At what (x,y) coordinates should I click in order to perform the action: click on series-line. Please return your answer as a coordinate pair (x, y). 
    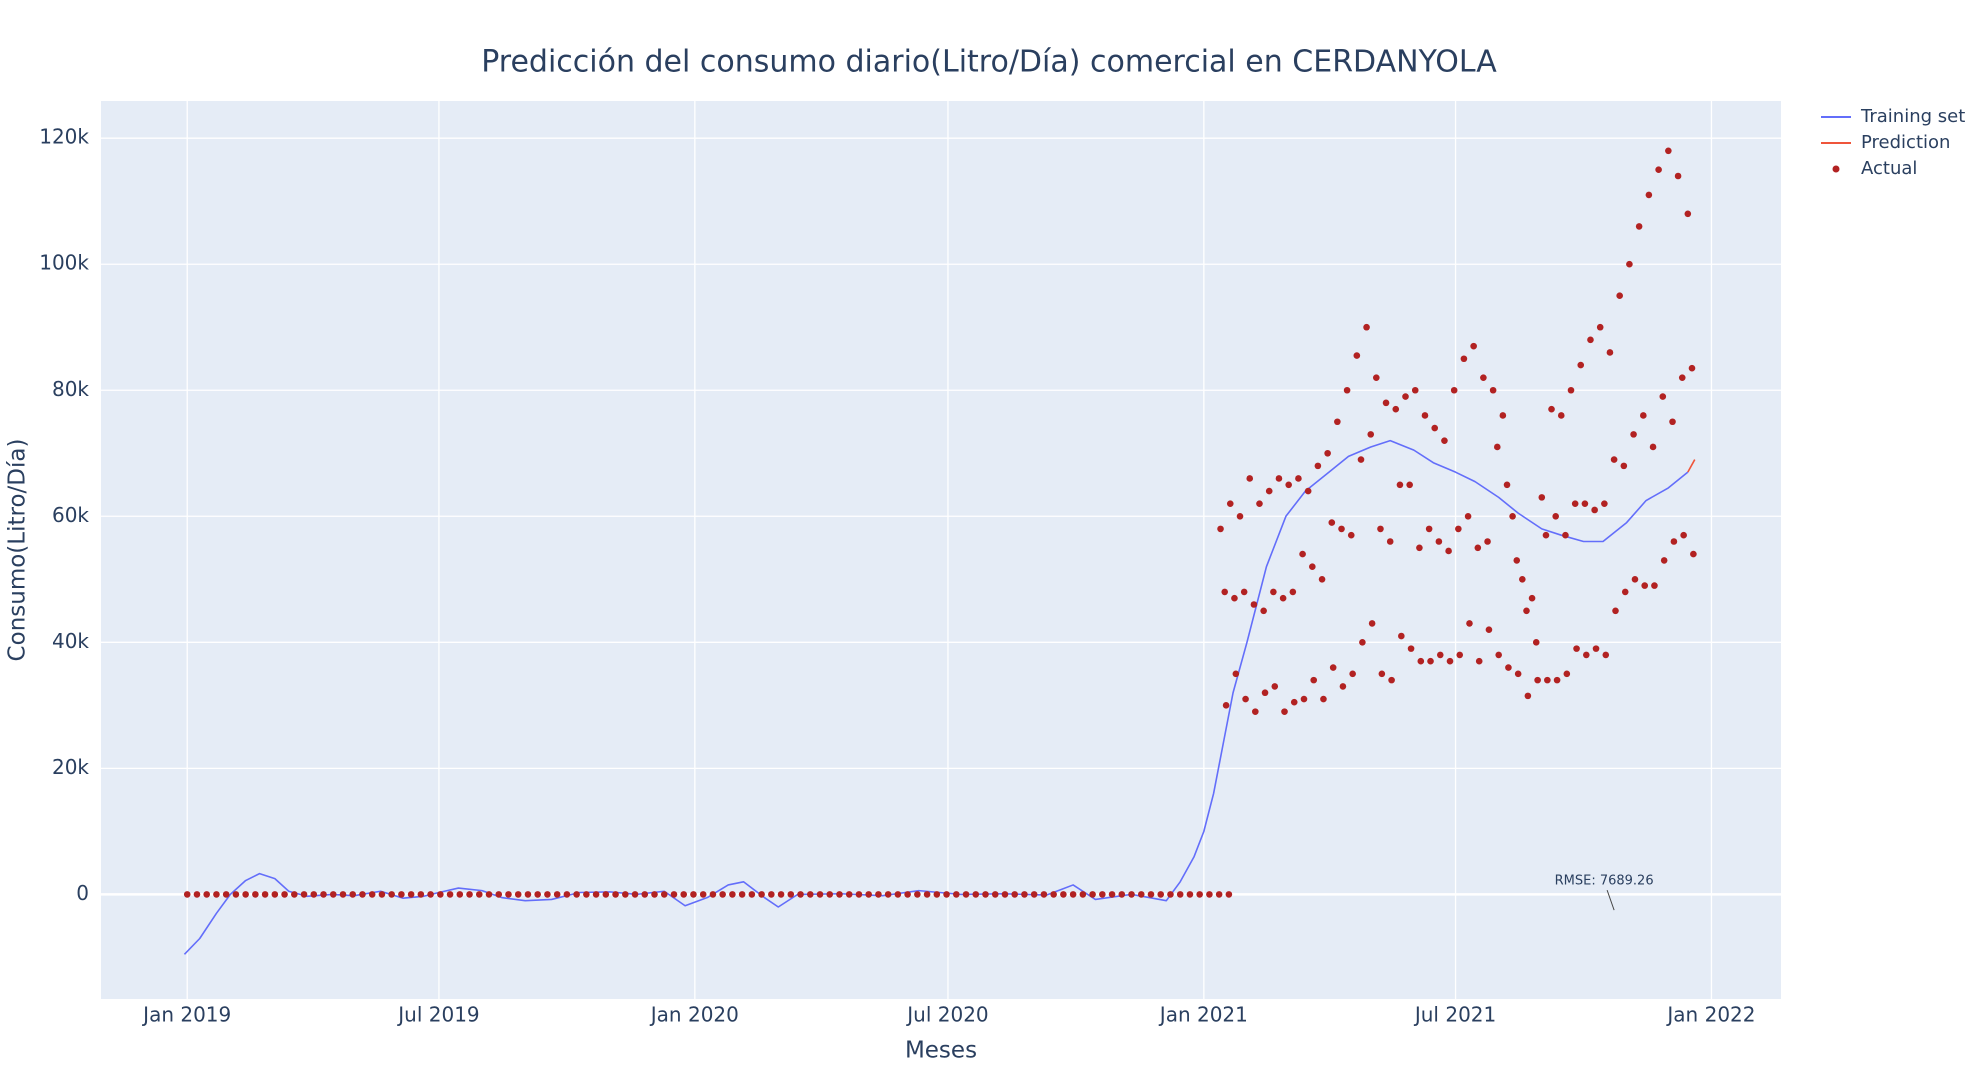
    Looking at the image, I should click on (1691, 466).